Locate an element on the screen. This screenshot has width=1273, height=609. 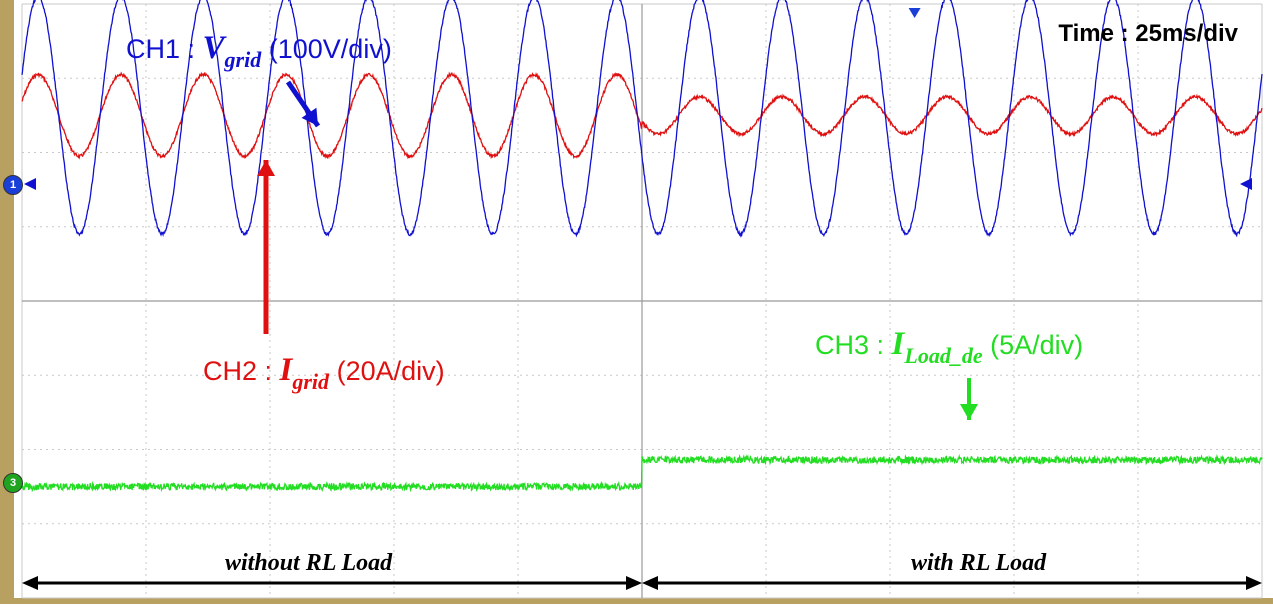
bottom-bezel is located at coordinates (636, 601).